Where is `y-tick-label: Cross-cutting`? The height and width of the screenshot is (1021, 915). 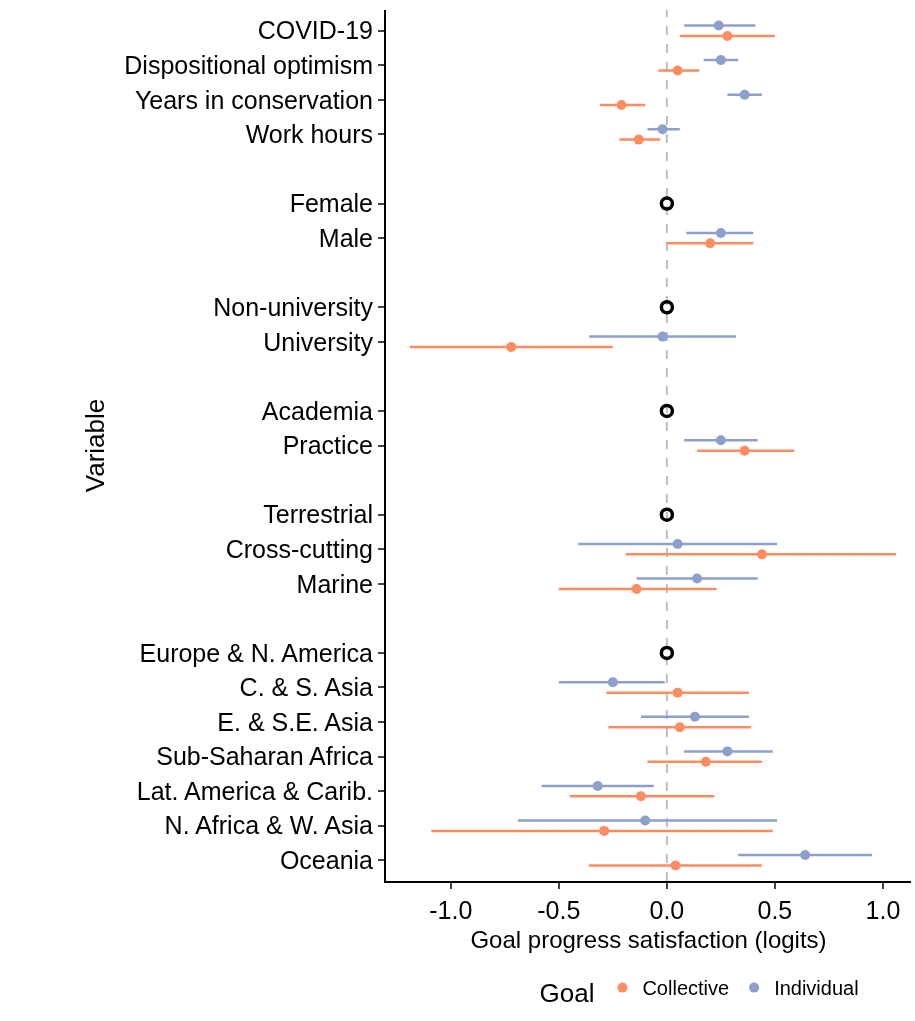 y-tick-label: Cross-cutting is located at coordinates (299, 548).